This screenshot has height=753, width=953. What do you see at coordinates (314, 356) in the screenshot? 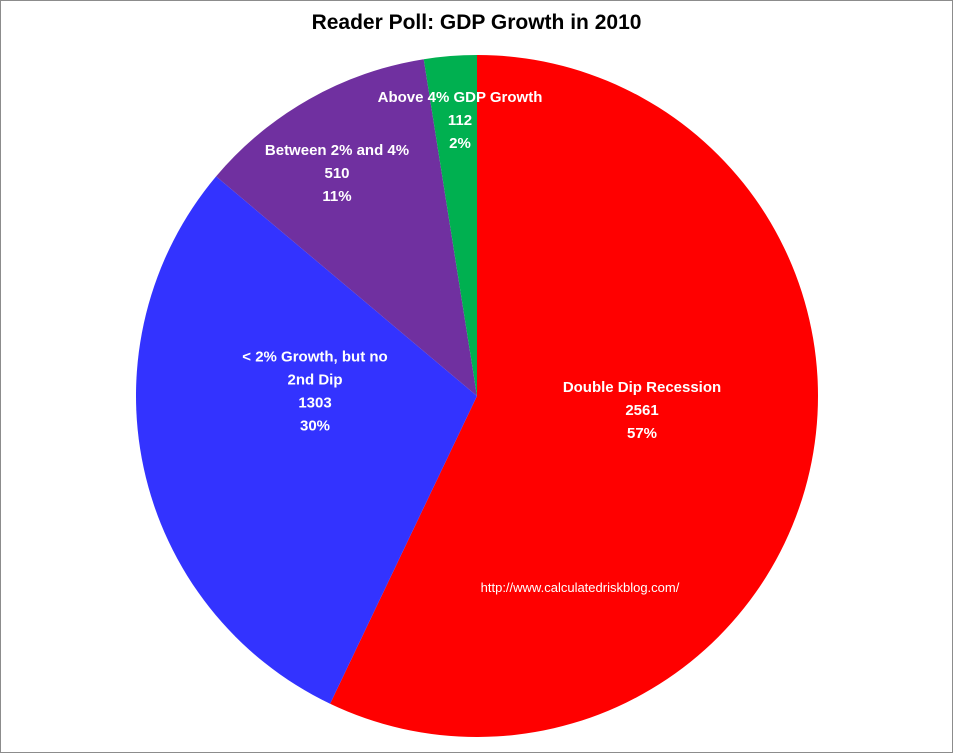
I see `slice-label-name: < 2% Growth, but no` at bounding box center [314, 356].